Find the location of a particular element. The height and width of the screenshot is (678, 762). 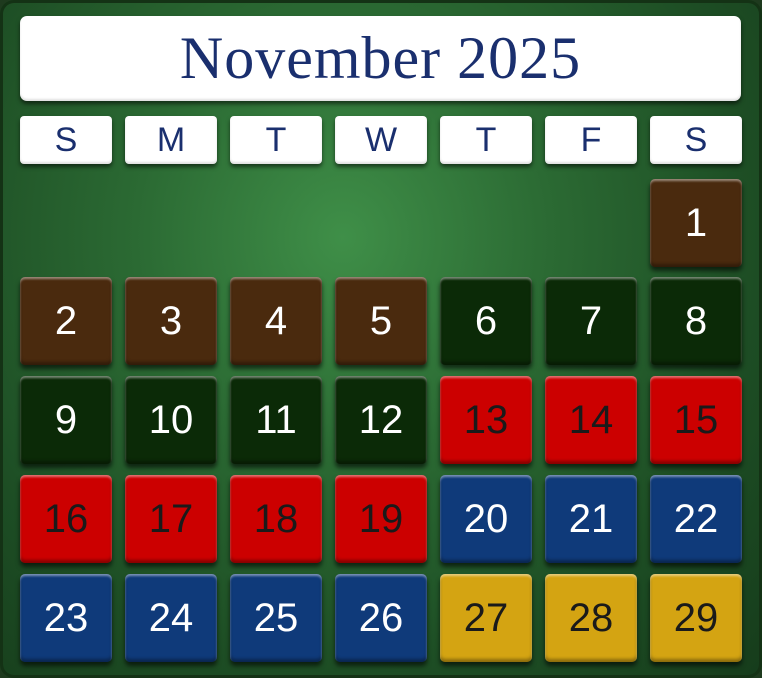

day-cell-25: 25 is located at coordinates (276, 618).